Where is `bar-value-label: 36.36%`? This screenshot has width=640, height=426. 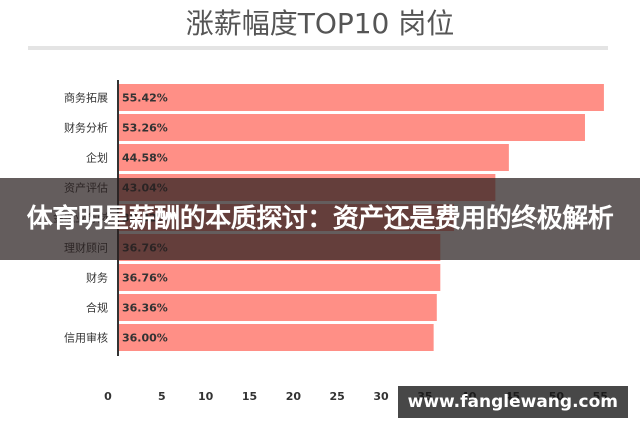
bar-value-label: 36.36% is located at coordinates (145, 308).